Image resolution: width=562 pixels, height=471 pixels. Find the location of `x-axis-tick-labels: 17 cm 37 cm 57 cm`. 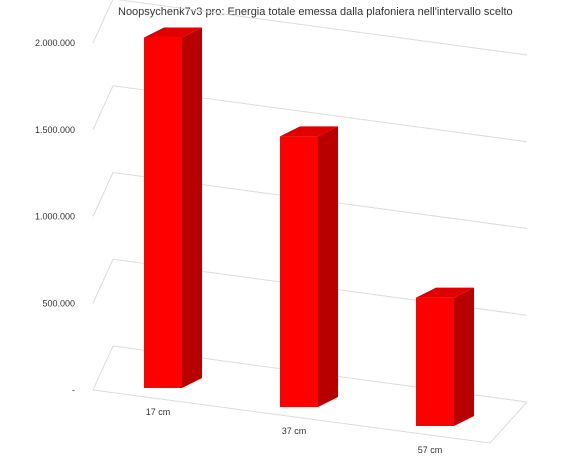

x-axis-tick-labels: 17 cm 37 cm 57 cm is located at coordinates (294, 431).